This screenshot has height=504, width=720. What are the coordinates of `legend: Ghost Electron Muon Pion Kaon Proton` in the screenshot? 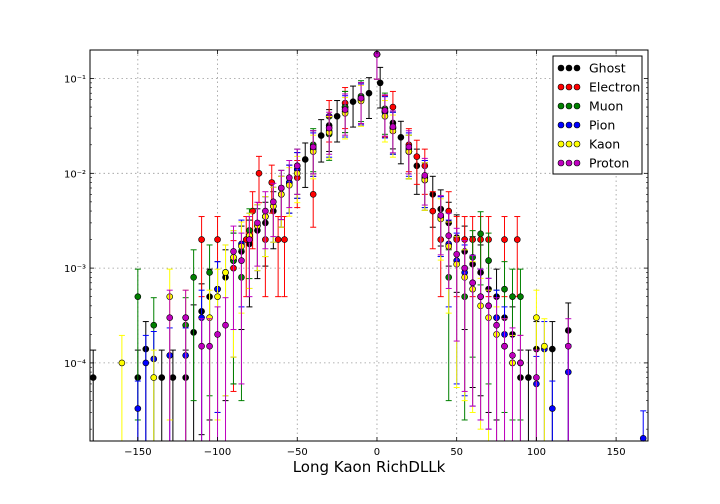 It's located at (597, 115).